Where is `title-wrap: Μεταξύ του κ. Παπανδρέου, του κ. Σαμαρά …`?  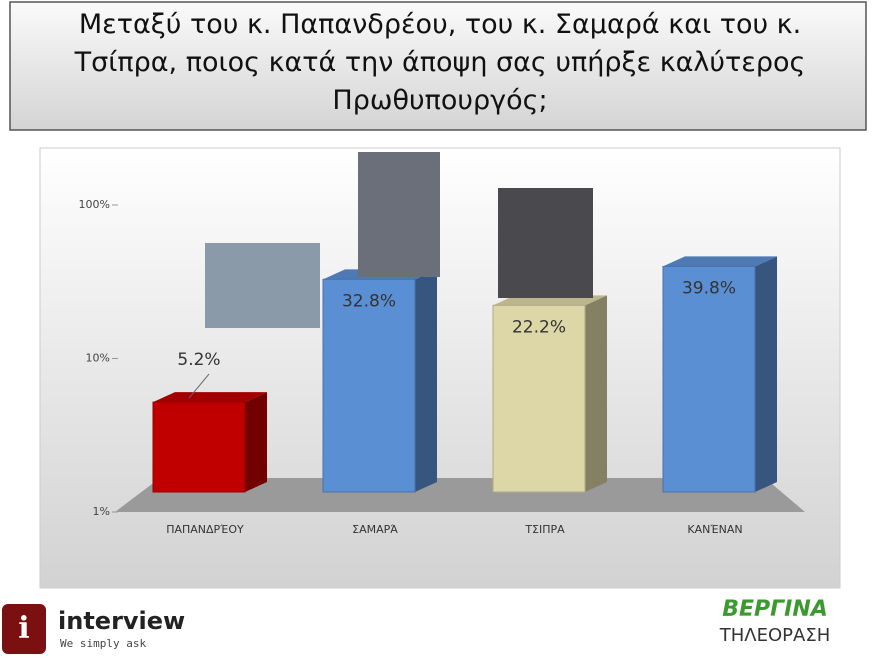
title-wrap: Μεταξύ του κ. Παπανδρέου, του κ. Σαμαρά … is located at coordinates (440, 62).